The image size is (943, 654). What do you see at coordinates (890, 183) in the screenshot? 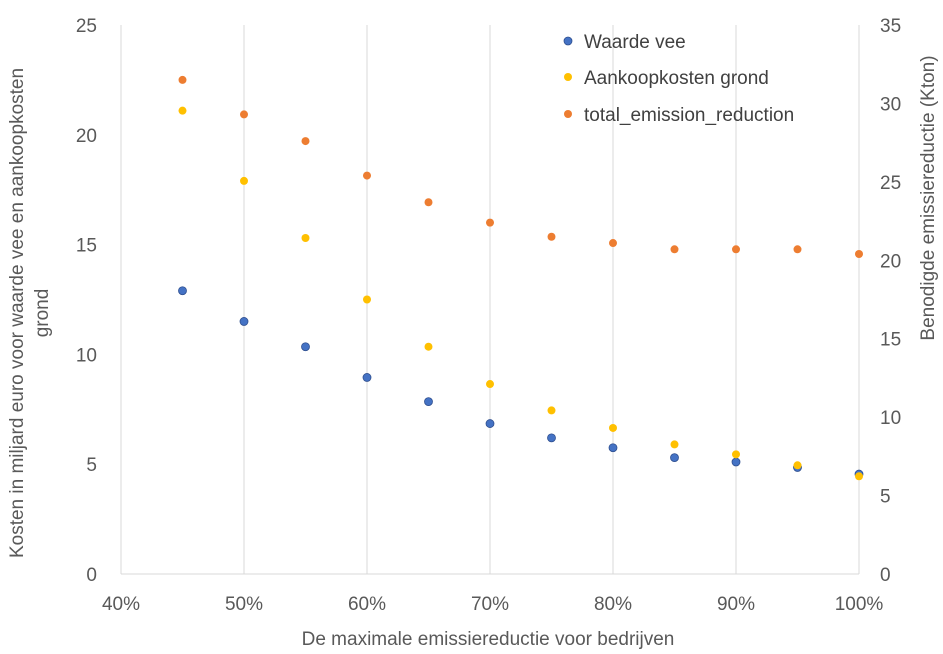
I see `y2-tick-label: 25` at bounding box center [890, 183].